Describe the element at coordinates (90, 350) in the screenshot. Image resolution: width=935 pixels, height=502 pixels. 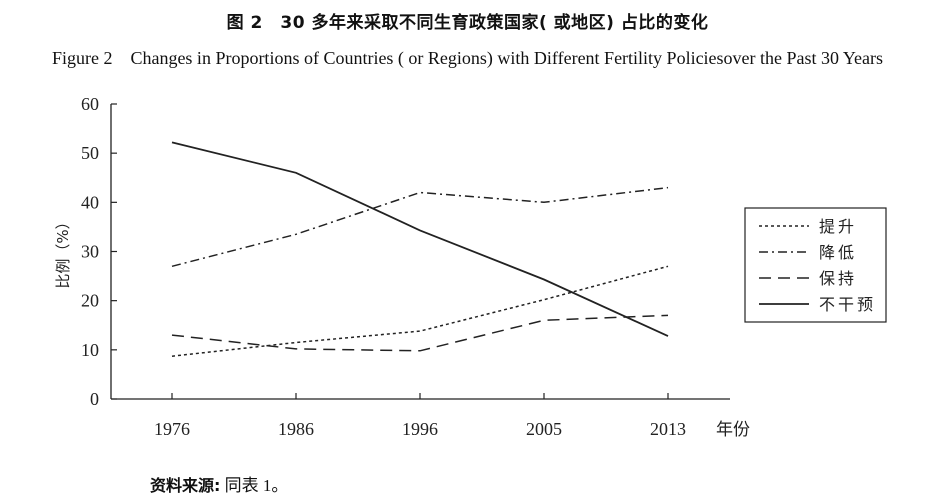
I see `y-tick-label-10: 10` at that location.